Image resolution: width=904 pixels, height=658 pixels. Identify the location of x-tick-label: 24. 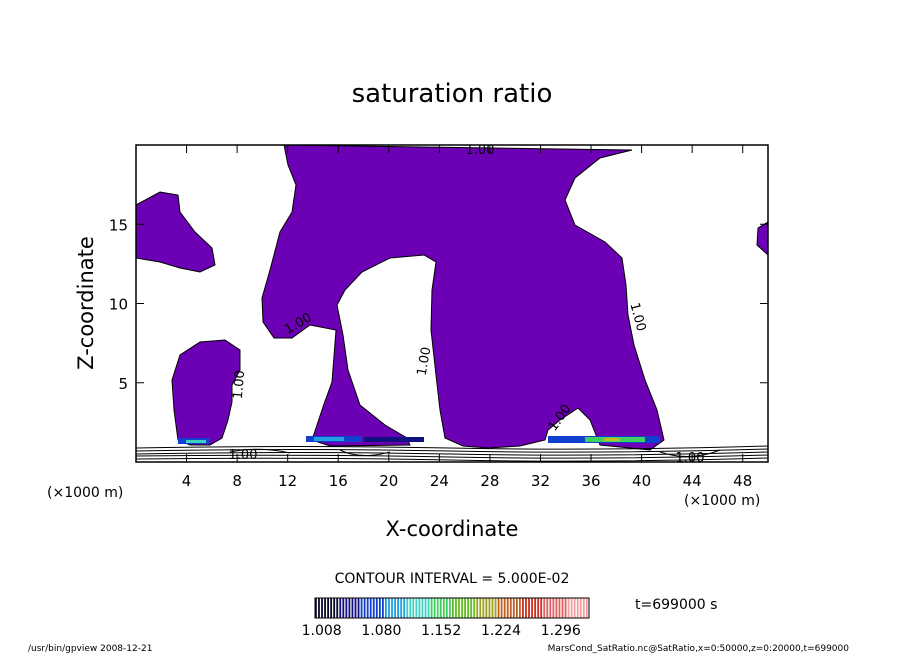
(439, 481).